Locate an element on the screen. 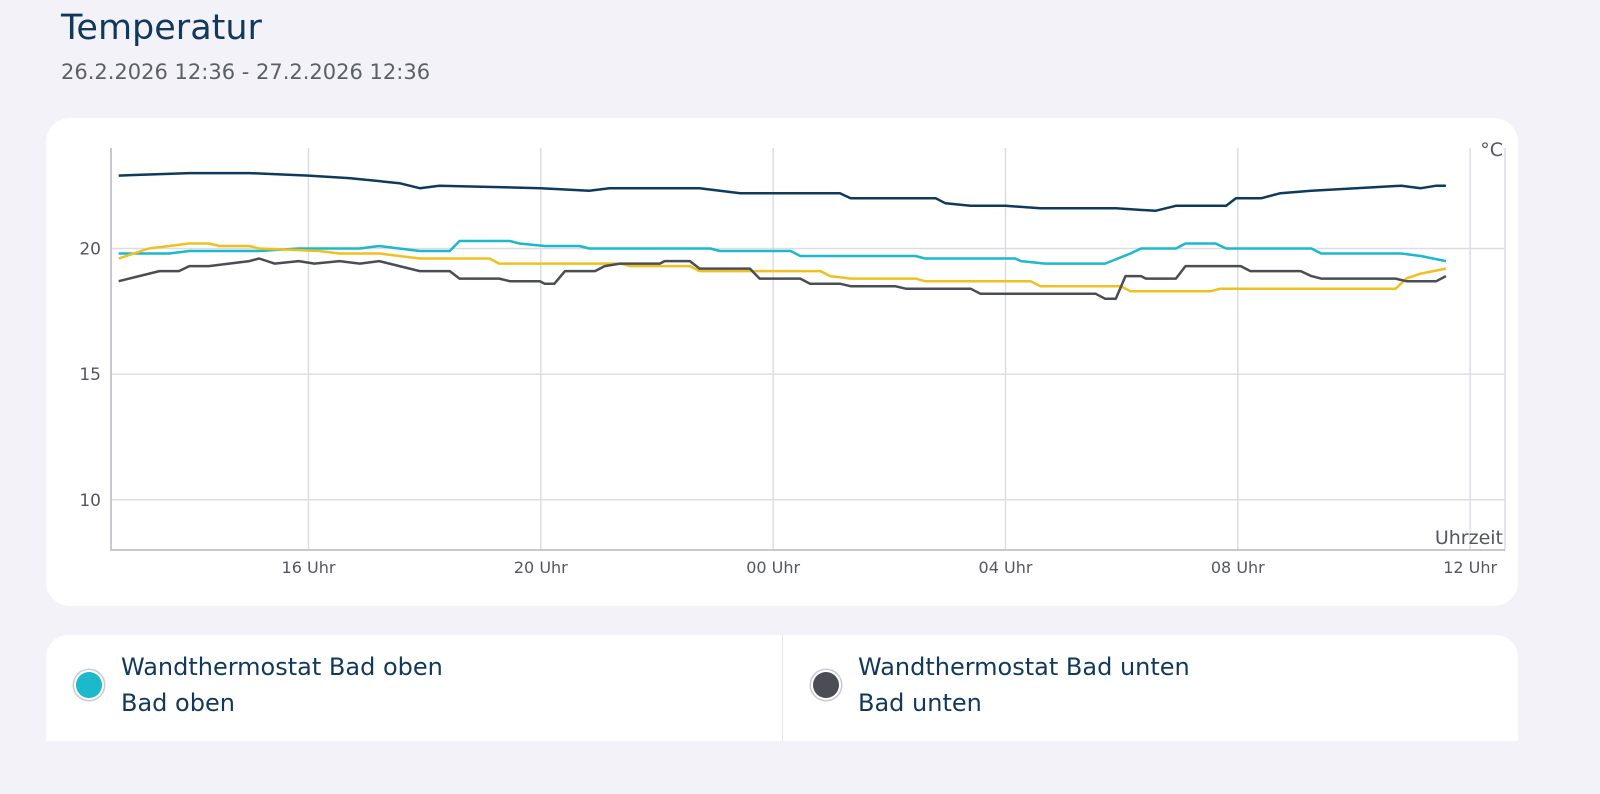 The image size is (1600, 794). x-tick-label: 00 Uhr is located at coordinates (773, 567).